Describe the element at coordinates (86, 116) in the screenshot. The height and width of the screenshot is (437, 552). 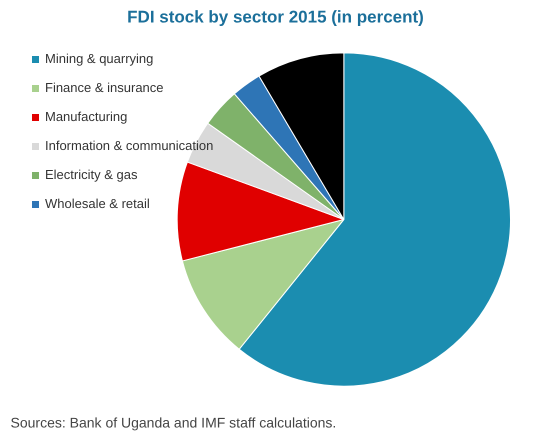
I see `legend-label: Manufacturing` at that location.